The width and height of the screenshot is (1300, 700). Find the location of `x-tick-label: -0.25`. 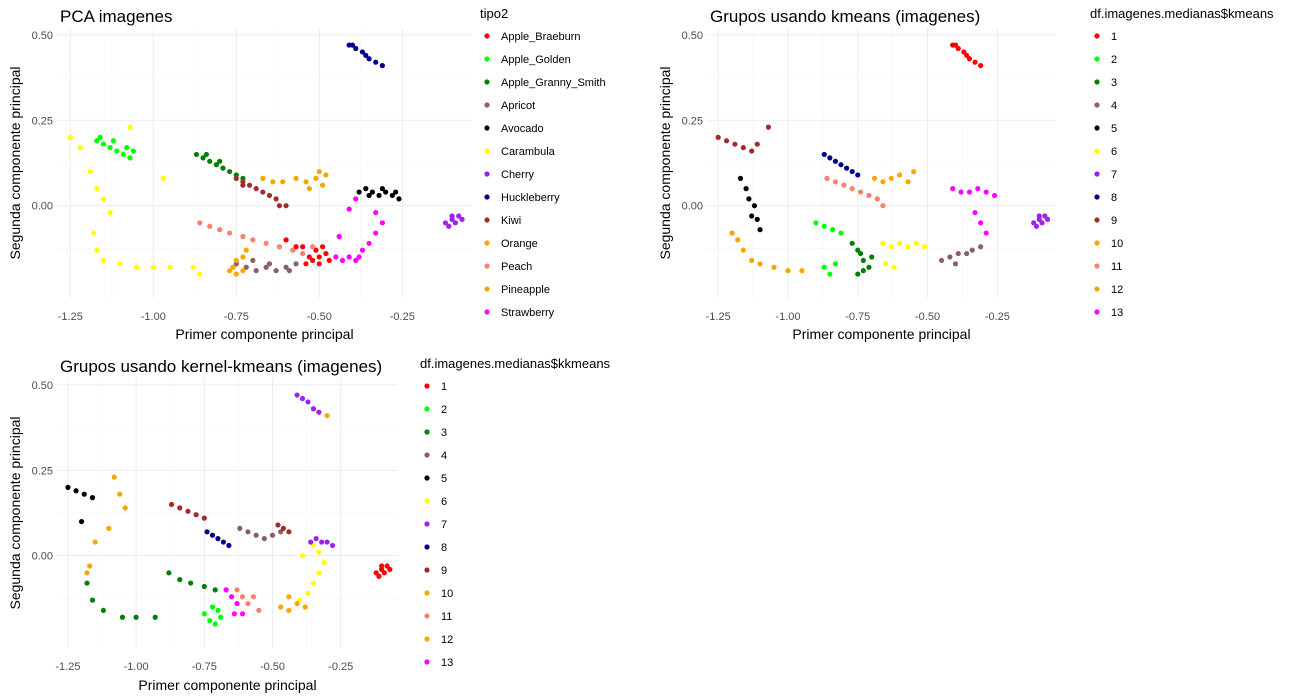

x-tick-label: -0.25 is located at coordinates (402, 317).